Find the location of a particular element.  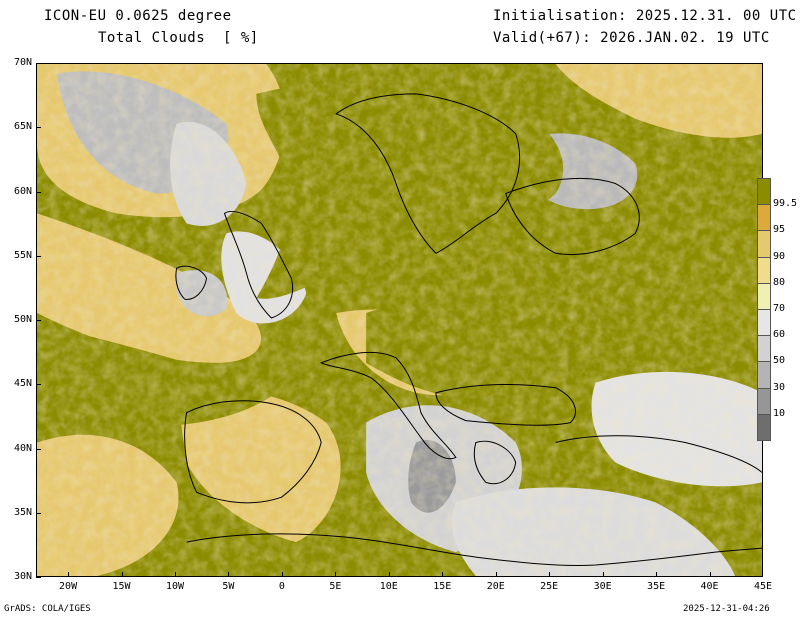

lon-tick-label: 15E is located at coordinates (442, 586).